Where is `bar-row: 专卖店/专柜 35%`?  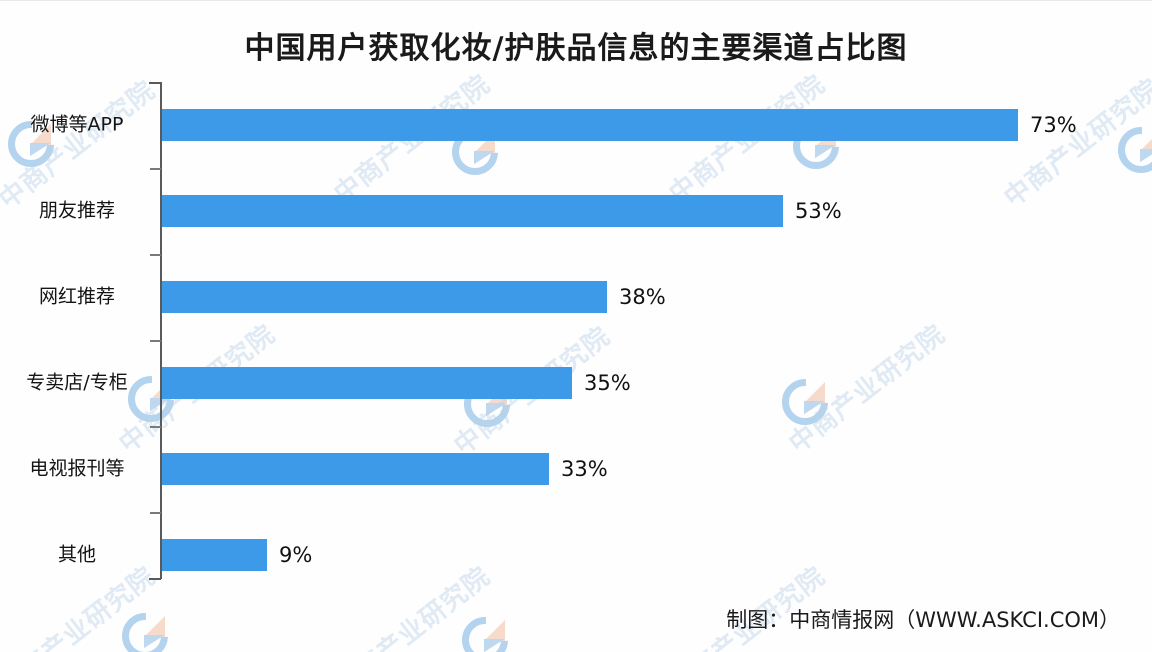
bar-row: 专卖店/专柜 35% is located at coordinates (576, 383).